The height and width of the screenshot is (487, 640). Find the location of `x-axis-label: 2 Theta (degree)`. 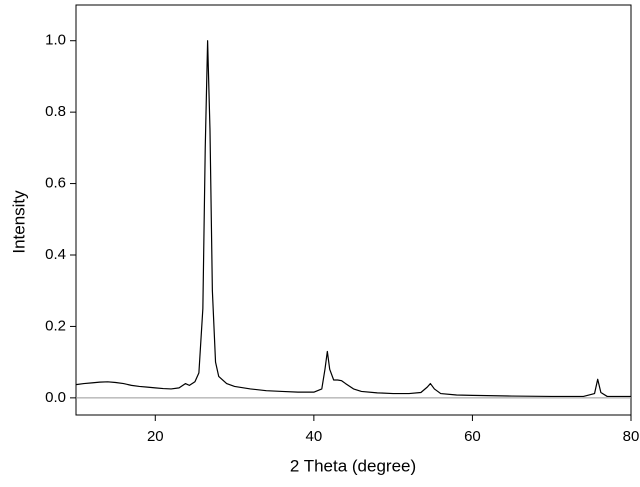

x-axis-label: 2 Theta (degree) is located at coordinates (353, 465).